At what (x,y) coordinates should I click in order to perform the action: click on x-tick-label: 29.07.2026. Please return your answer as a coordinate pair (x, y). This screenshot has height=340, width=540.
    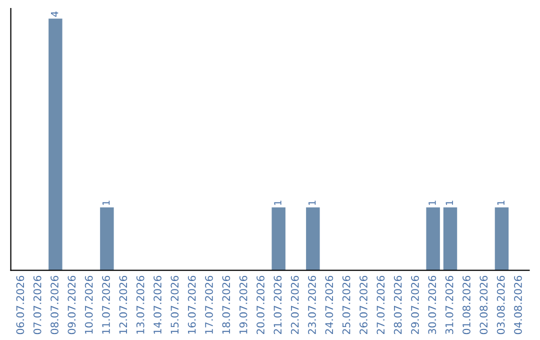
    Looking at the image, I should click on (415, 305).